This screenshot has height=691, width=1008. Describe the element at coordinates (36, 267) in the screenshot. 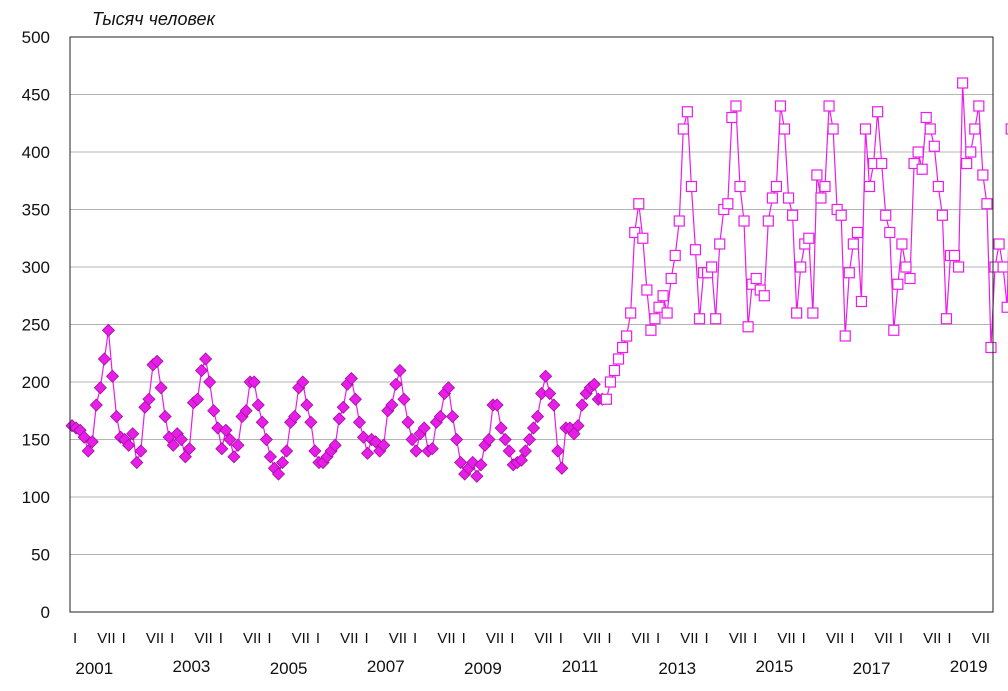

I see `y-tick-label: 300` at that location.